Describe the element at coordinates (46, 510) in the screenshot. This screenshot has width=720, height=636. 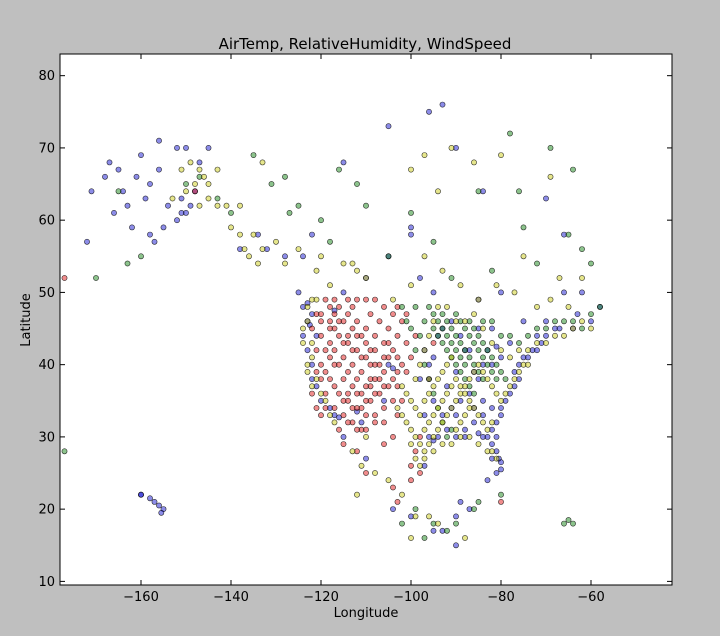
I see `y-tick-label: 20` at that location.